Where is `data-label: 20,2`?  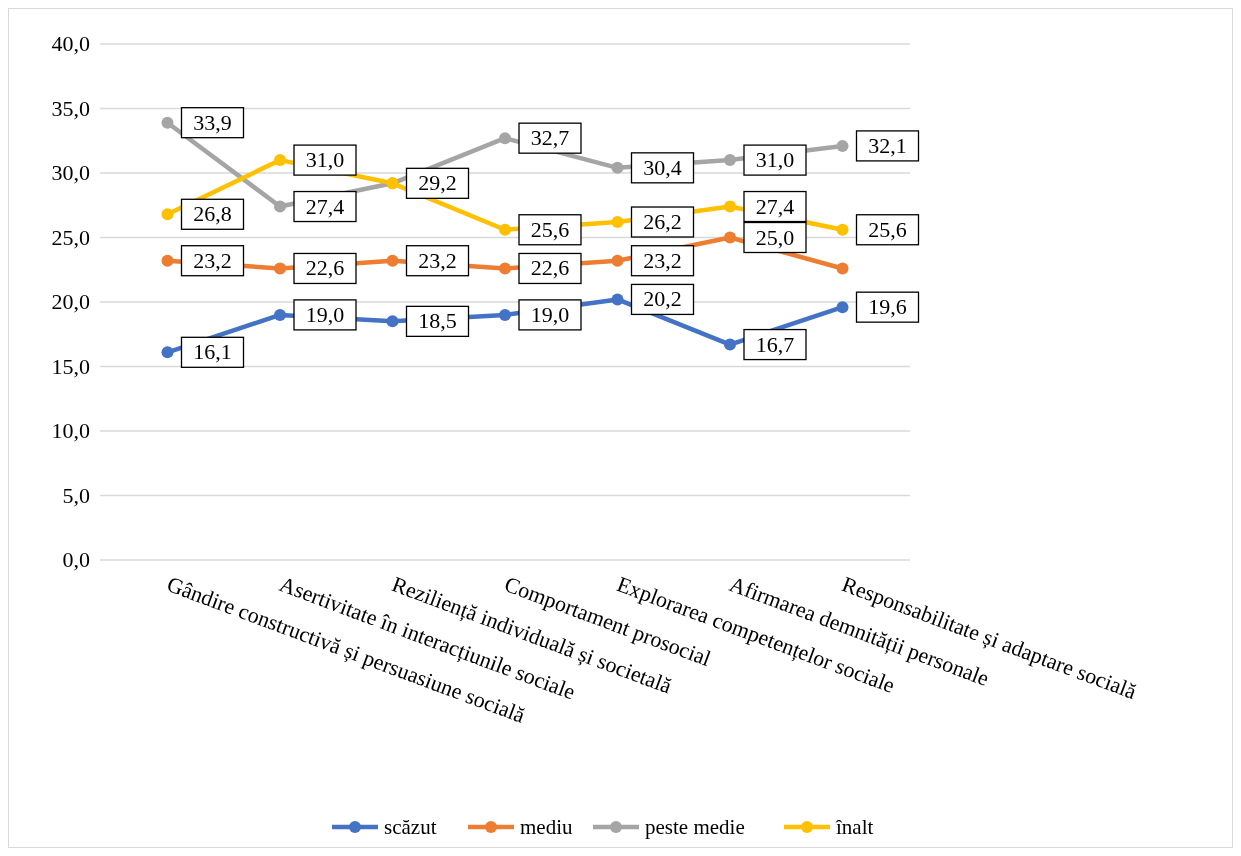 data-label: 20,2 is located at coordinates (662, 299).